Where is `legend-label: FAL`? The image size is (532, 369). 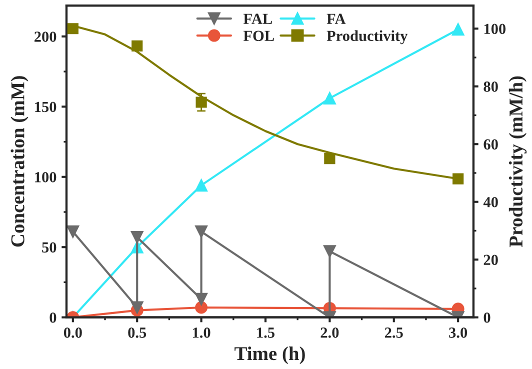
legend-label: FAL is located at coordinates (257, 19).